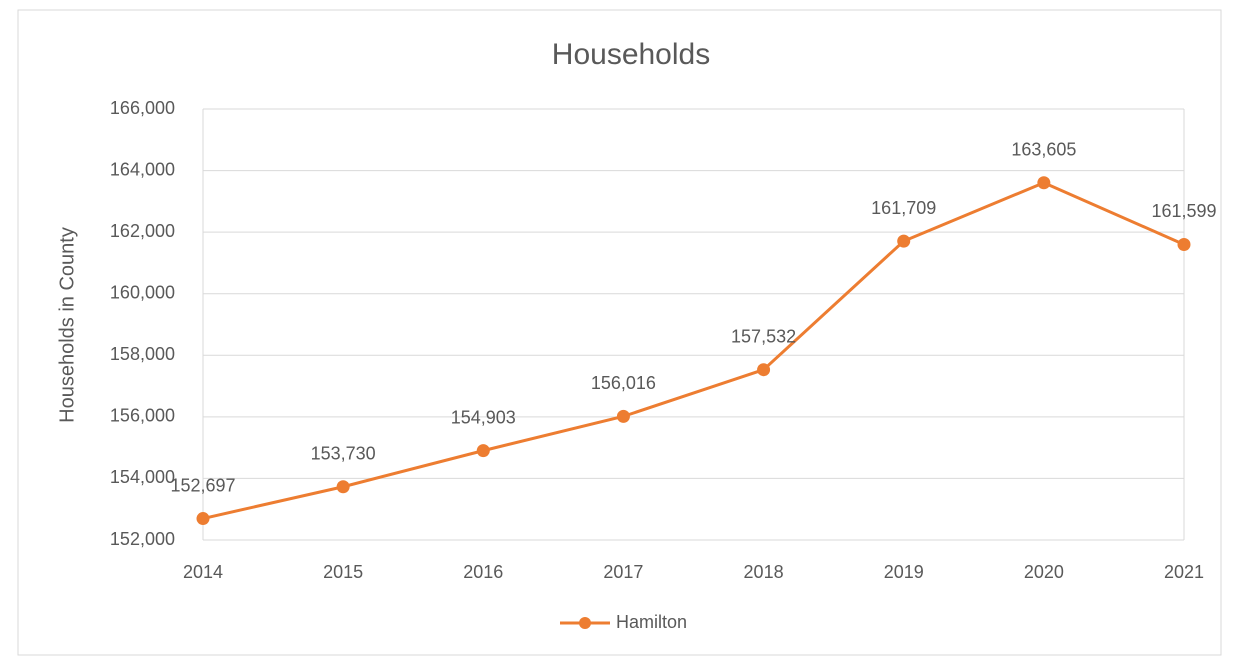 The height and width of the screenshot is (664, 1239). I want to click on x-tick-label: 2014, so click(203, 572).